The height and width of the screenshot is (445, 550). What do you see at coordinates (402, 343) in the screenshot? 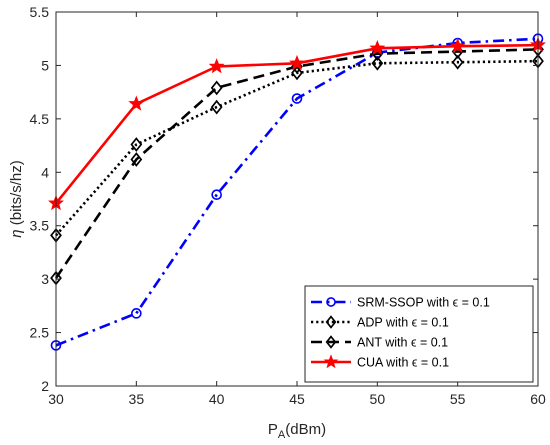
I see `legend-label: ANT with ϵ = 0.1` at bounding box center [402, 343].